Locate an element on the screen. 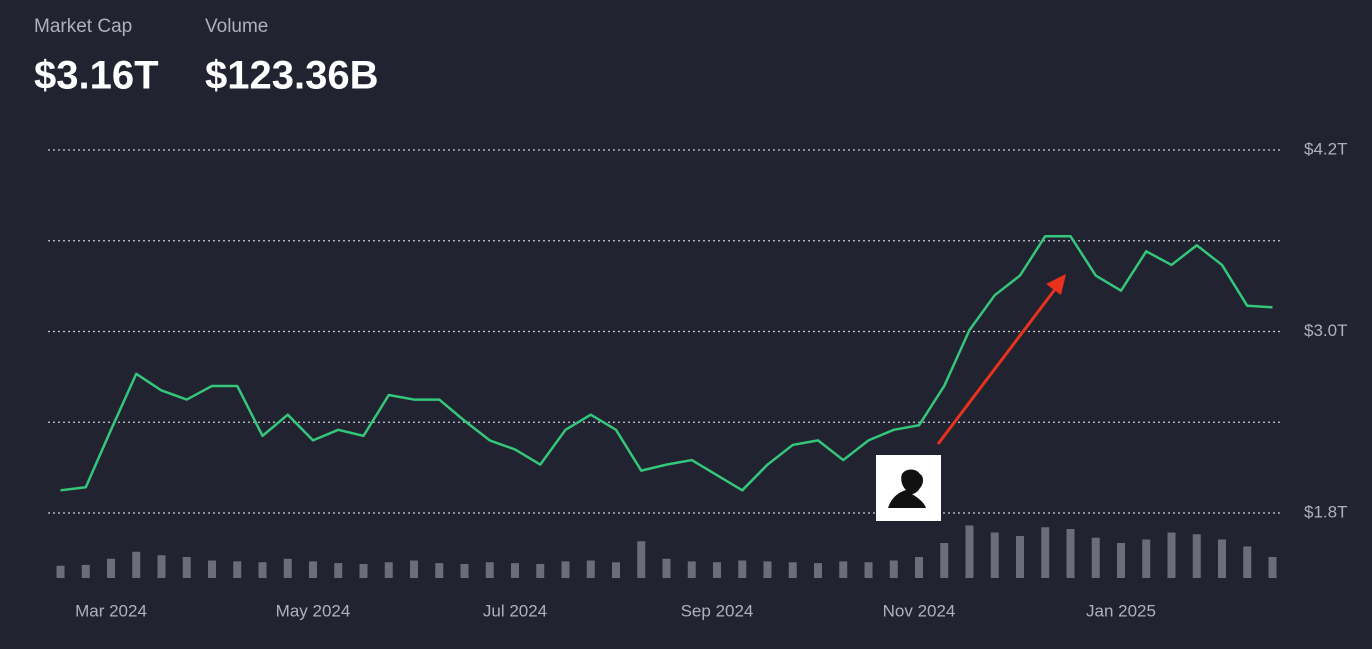 Image resolution: width=1372 pixels, height=649 pixels. icon-silhouette is located at coordinates (907, 488).